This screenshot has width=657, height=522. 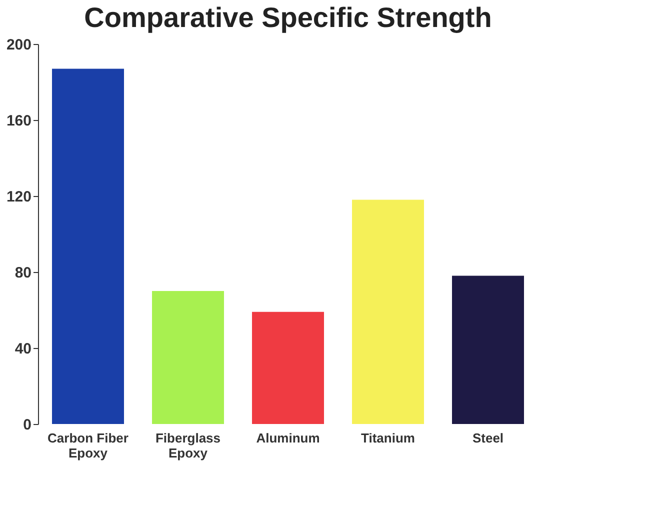 I want to click on chart-title: Comparative Specific Strength, so click(x=288, y=17).